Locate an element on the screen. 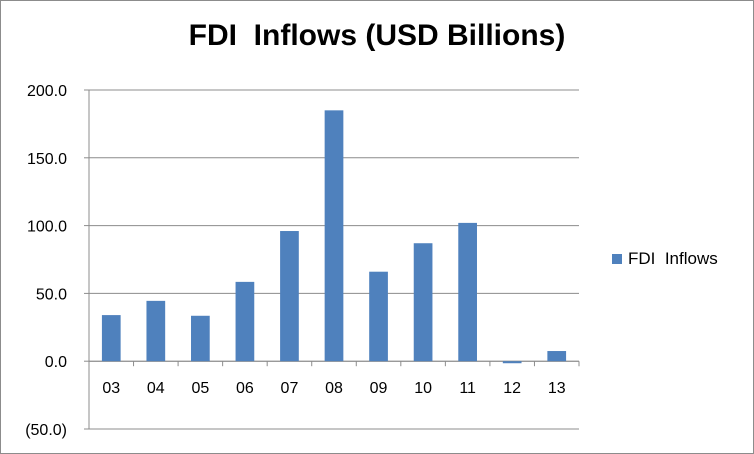 The image size is (754, 454). legend-label: FDI Inflows is located at coordinates (673, 258).